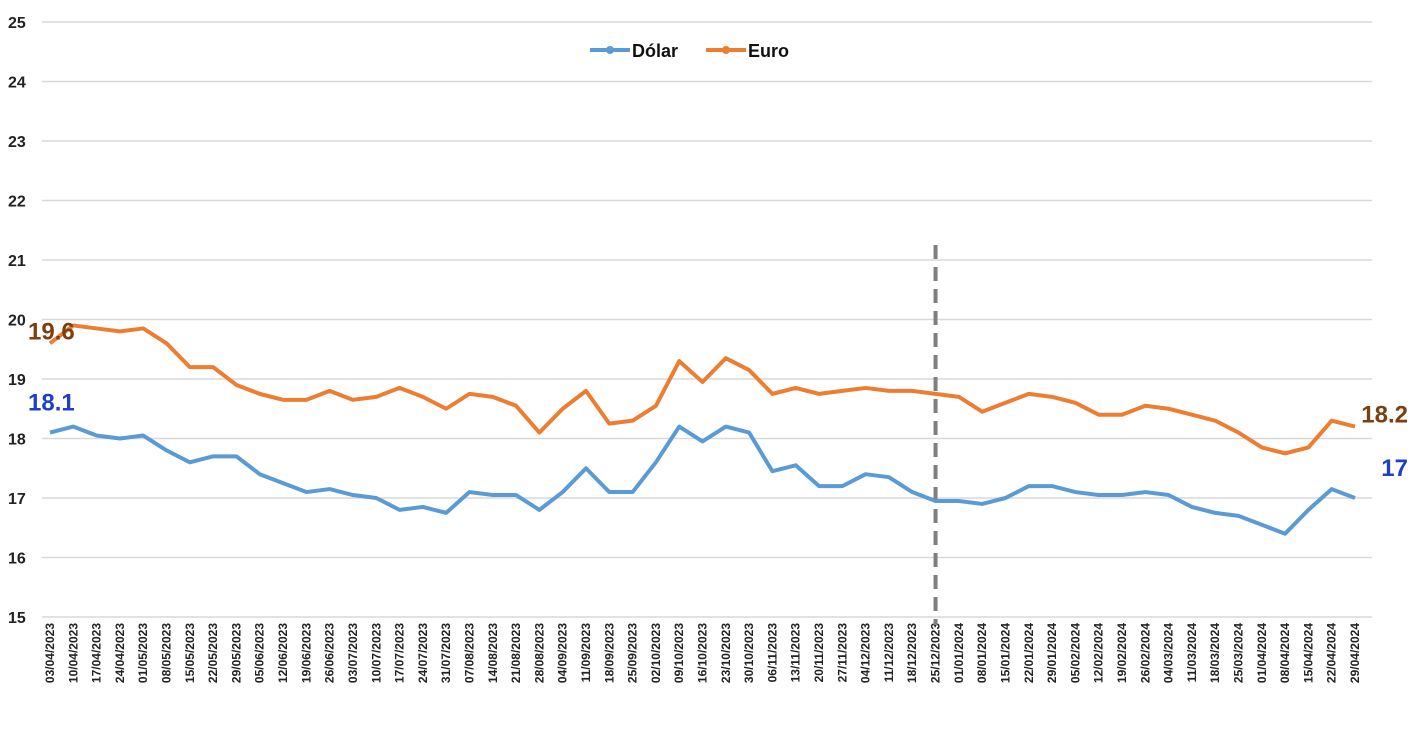  I want to click on x-tick-label: 04/12/2023, so click(866, 653).